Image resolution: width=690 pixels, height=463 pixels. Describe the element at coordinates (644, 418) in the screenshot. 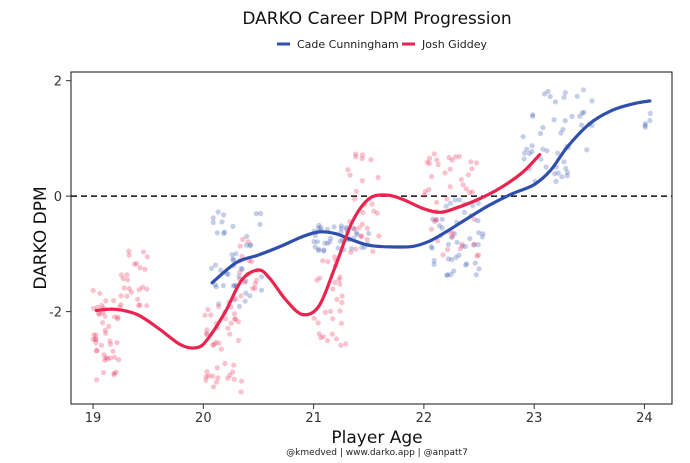

I see `x-tick-label: 24` at that location.